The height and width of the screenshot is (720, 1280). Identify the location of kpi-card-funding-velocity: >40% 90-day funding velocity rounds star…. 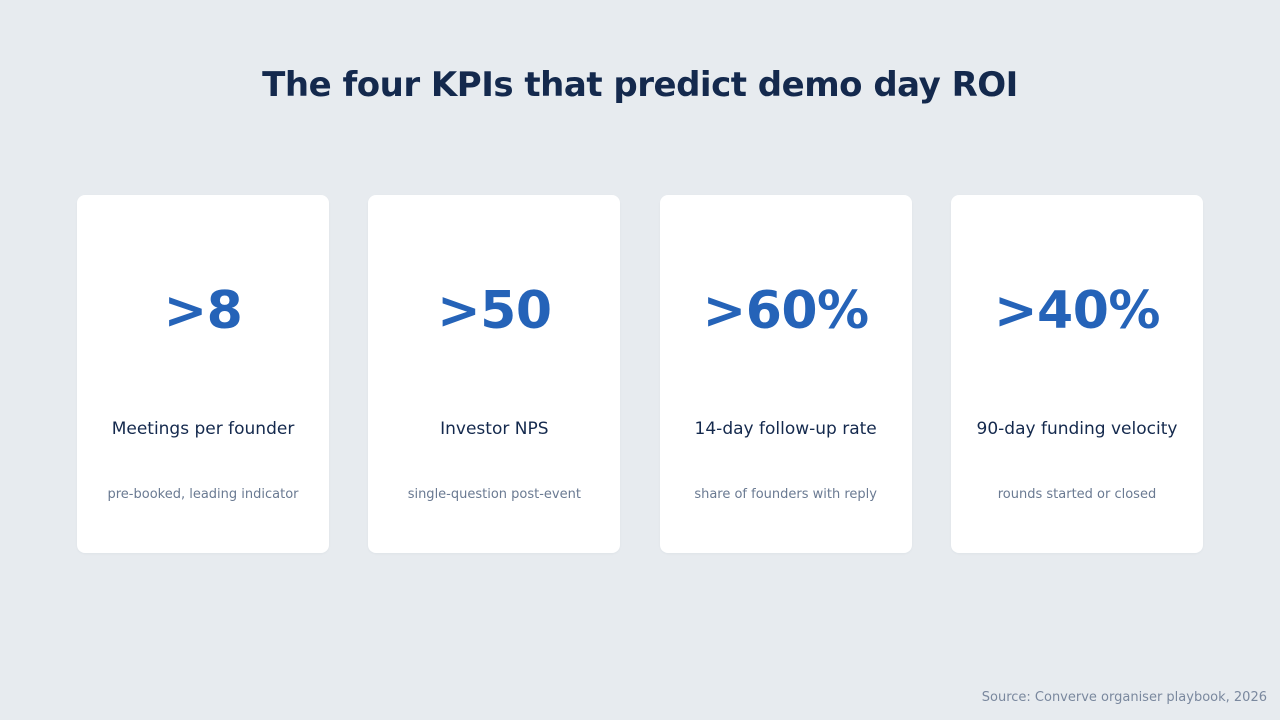
(1076, 374).